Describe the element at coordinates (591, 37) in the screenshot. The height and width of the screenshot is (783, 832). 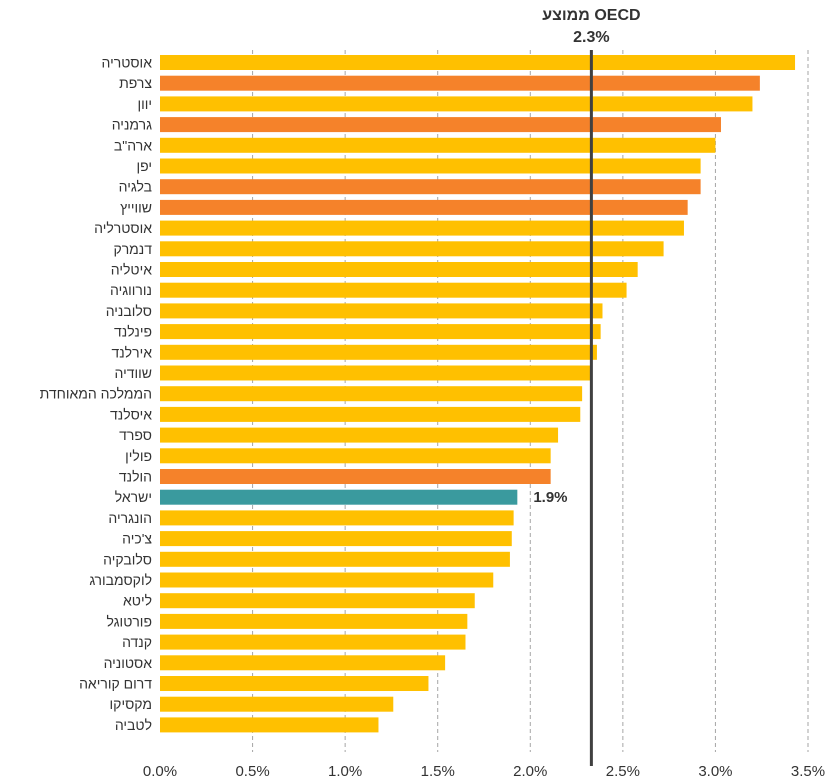
I see `oecd-average-value: 2.3%` at that location.